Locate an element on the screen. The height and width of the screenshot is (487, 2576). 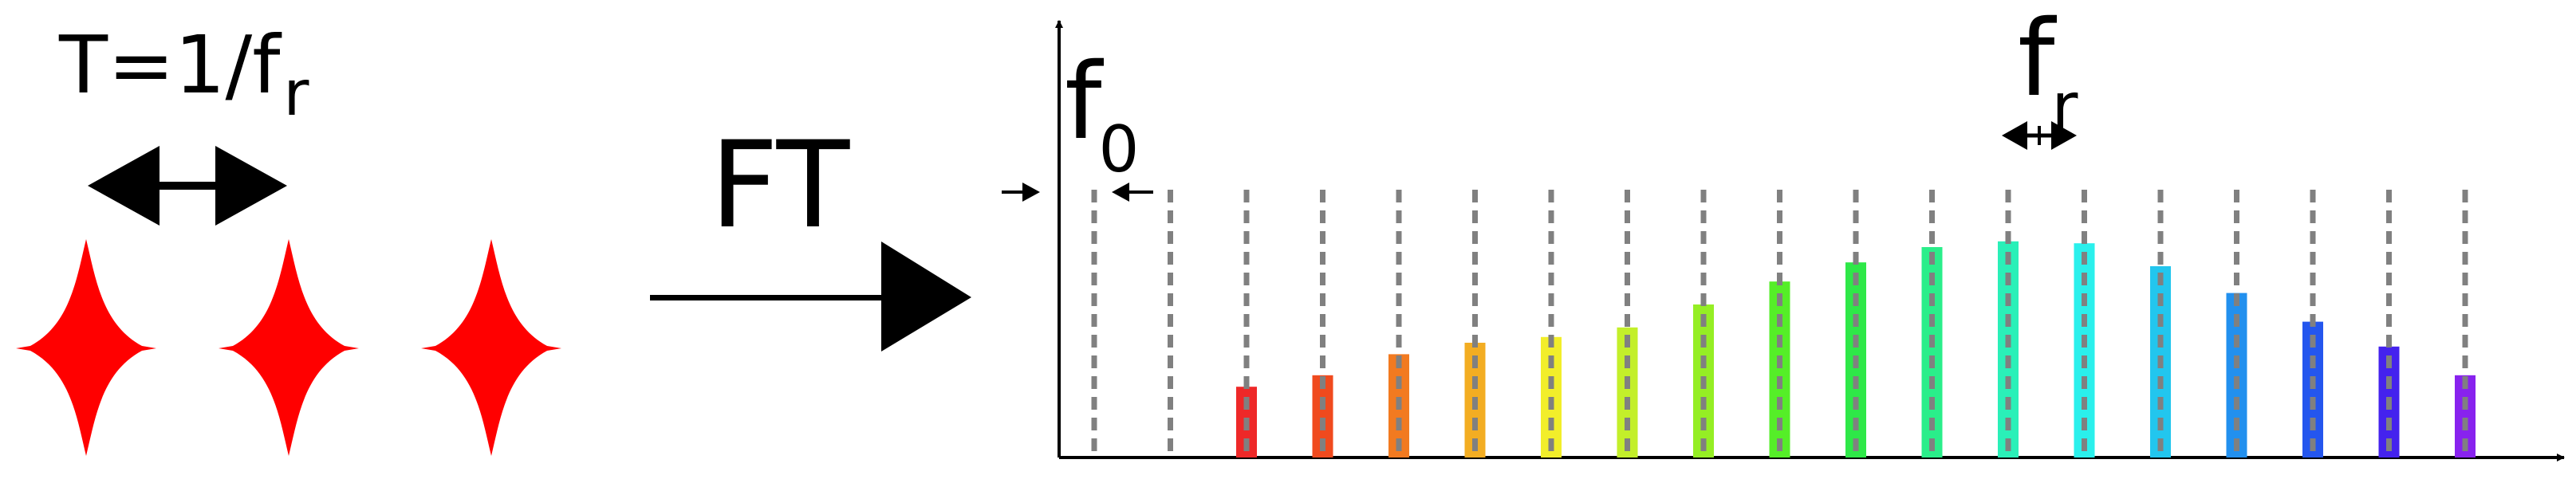
offset-label-main: f is located at coordinates (1083, 102).